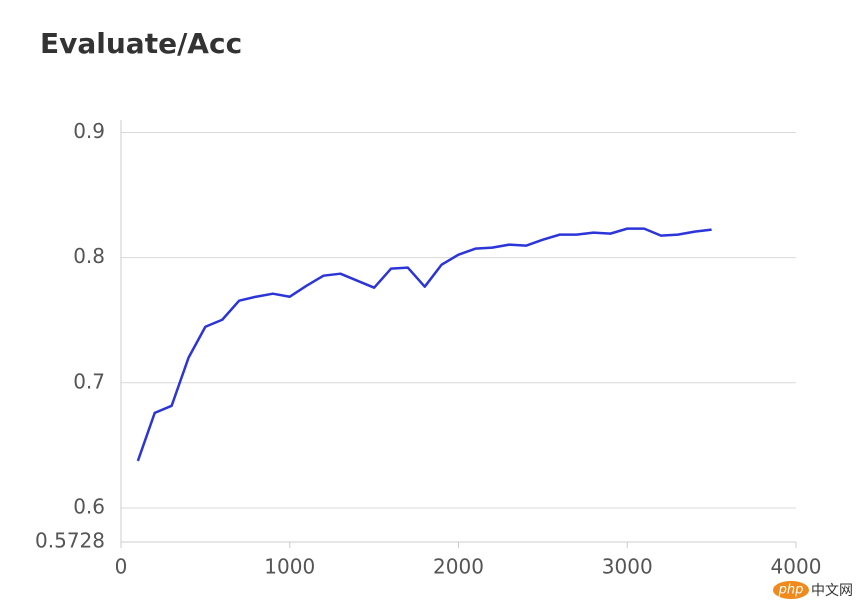 Image resolution: width=856 pixels, height=602 pixels. I want to click on y-tick-label: 0.5728, so click(70, 541).